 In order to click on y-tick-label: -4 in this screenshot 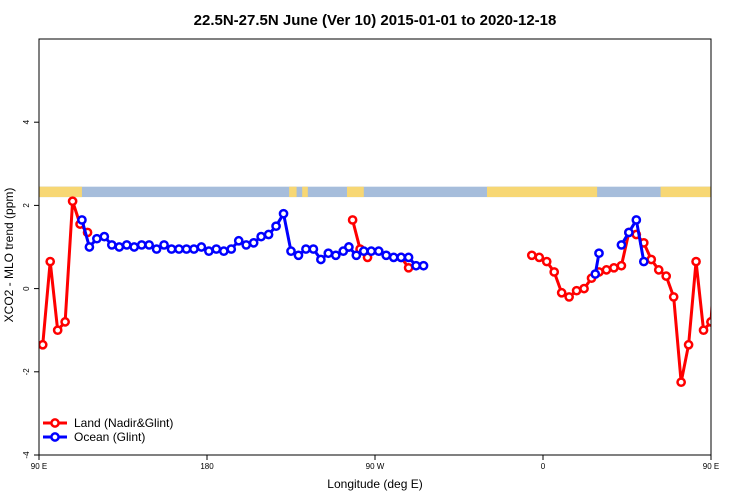, I will do `click(26, 455)`.